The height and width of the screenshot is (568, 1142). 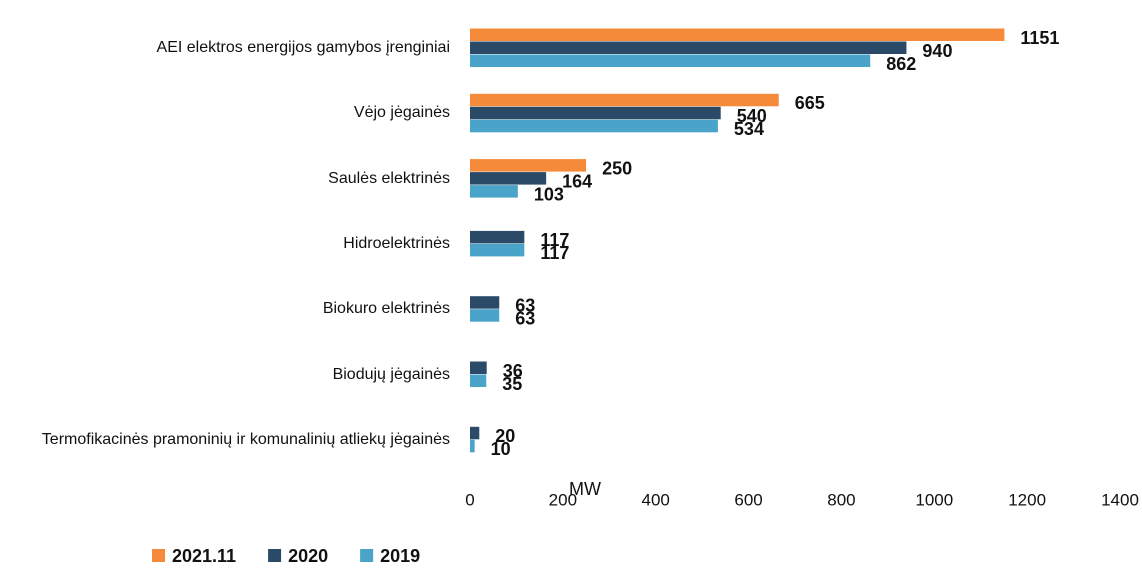 I want to click on x-tick-label: 1000, so click(x=934, y=499).